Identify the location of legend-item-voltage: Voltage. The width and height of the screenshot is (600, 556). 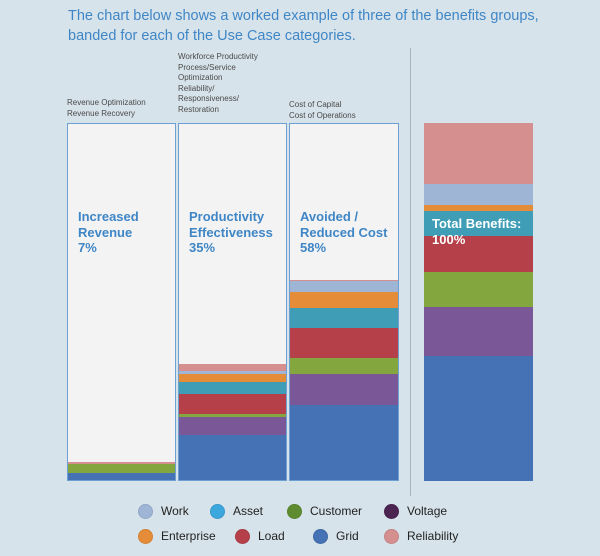
(415, 511).